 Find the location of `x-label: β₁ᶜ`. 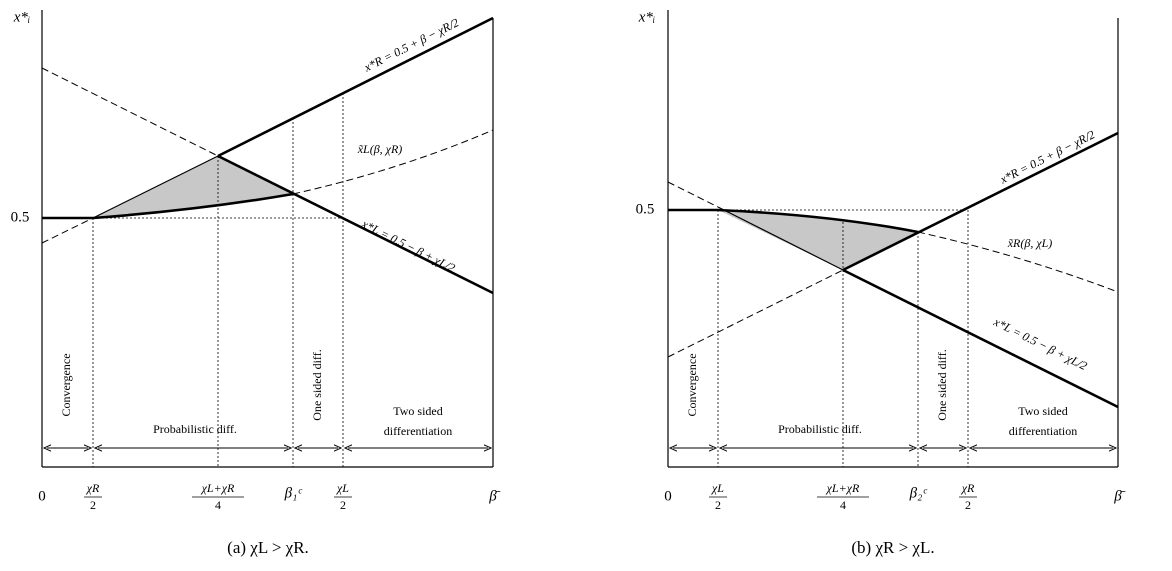

x-label: β₁ᶜ is located at coordinates (293, 493).